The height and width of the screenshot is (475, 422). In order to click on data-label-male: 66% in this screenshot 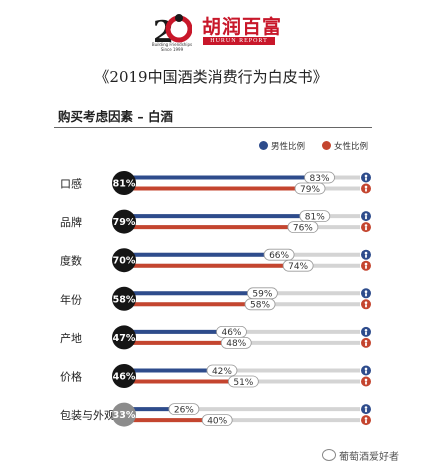, I will do `click(279, 256)`.